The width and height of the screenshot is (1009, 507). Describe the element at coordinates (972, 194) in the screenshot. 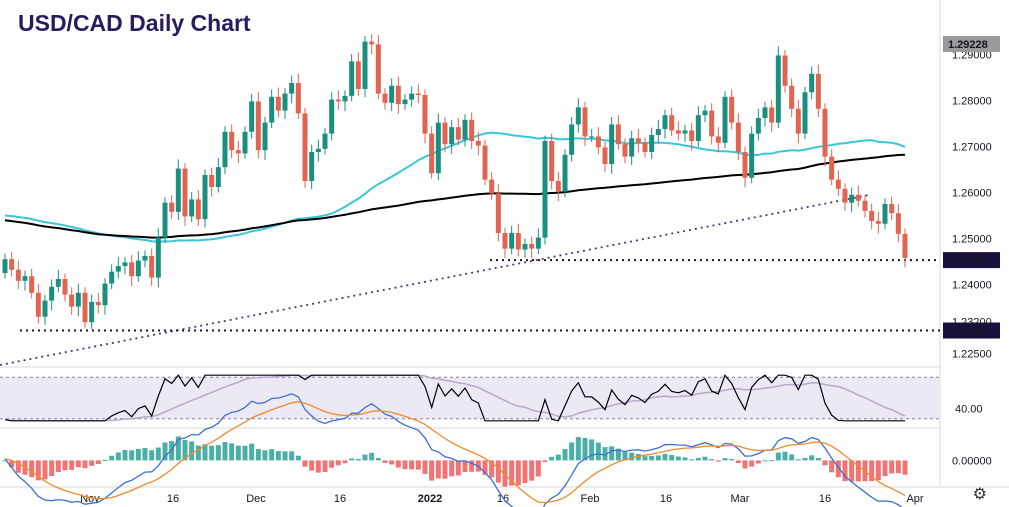

I see `y-tick-label: 1.26000` at that location.